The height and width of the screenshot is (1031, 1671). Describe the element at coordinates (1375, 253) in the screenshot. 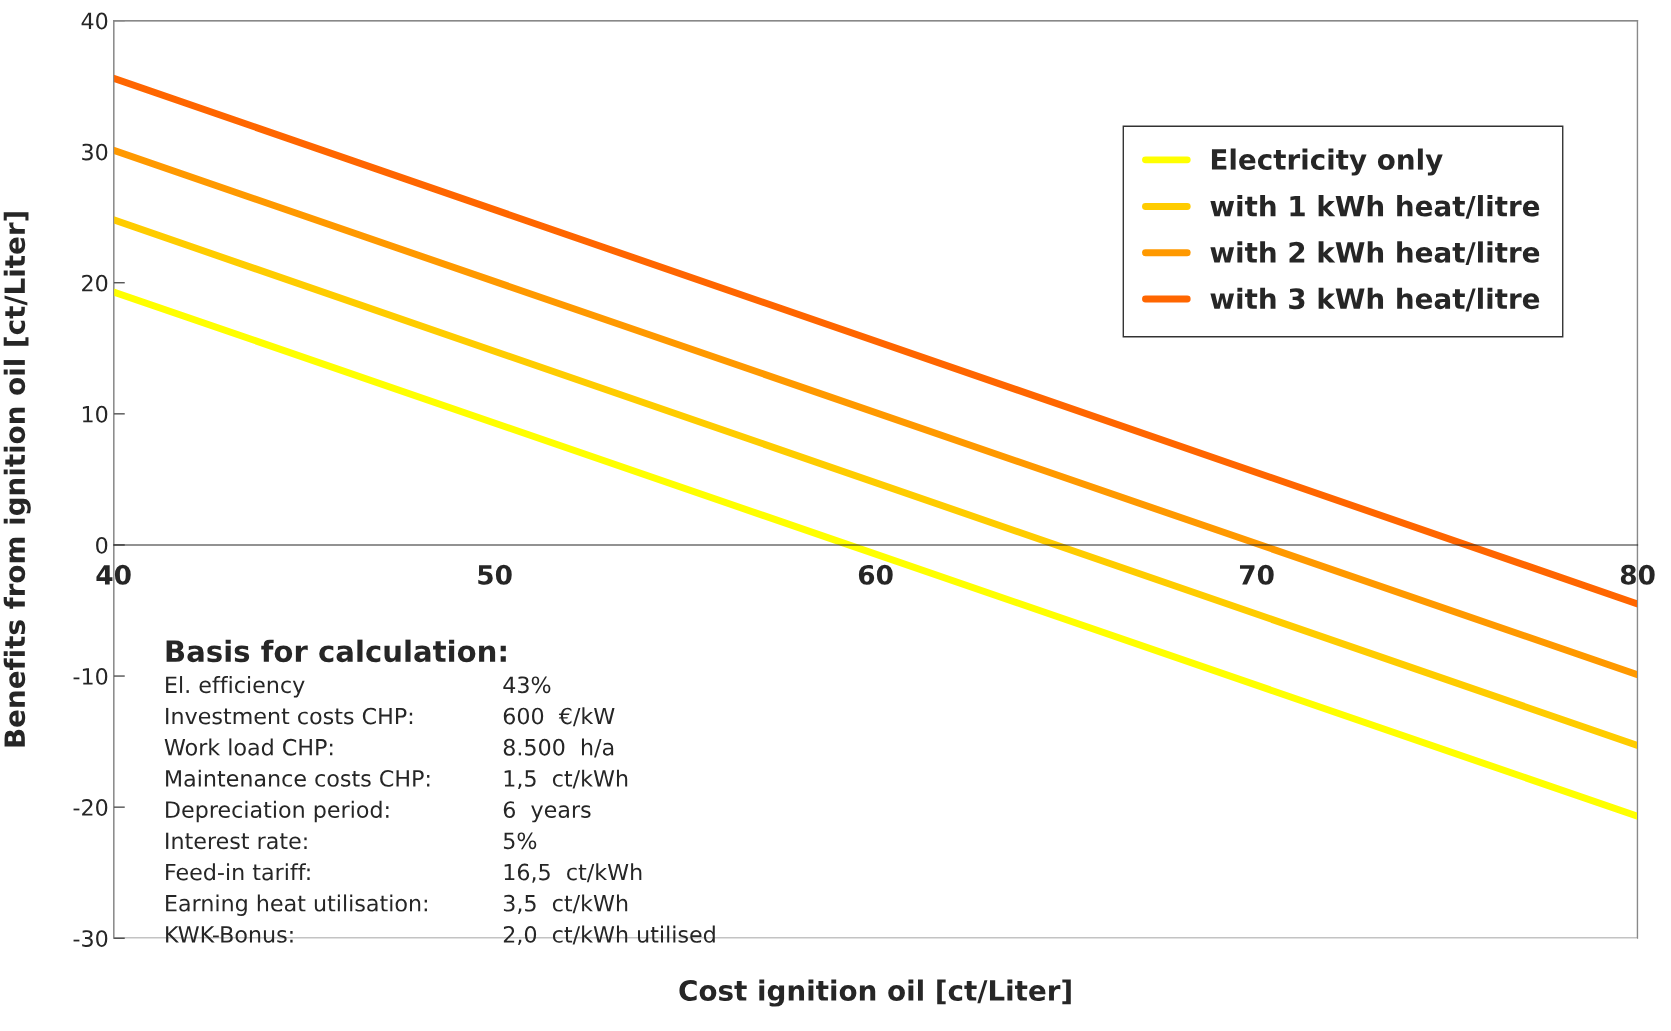

I see `legend-label: with 2 kWh heat/litre` at that location.